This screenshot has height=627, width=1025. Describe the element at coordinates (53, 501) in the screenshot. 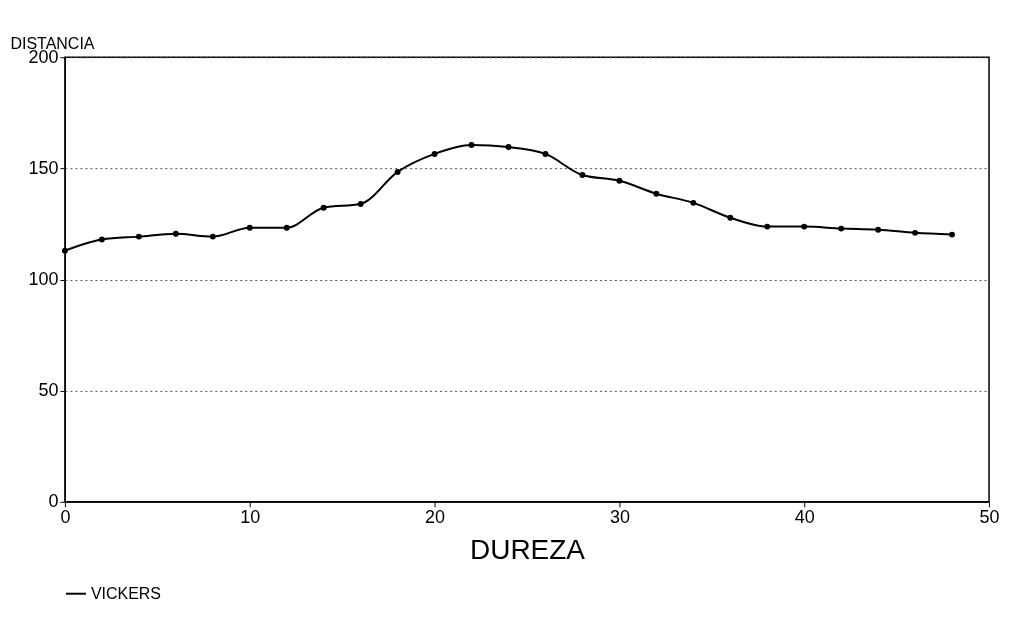

I see `y-tick-label: 0` at that location.